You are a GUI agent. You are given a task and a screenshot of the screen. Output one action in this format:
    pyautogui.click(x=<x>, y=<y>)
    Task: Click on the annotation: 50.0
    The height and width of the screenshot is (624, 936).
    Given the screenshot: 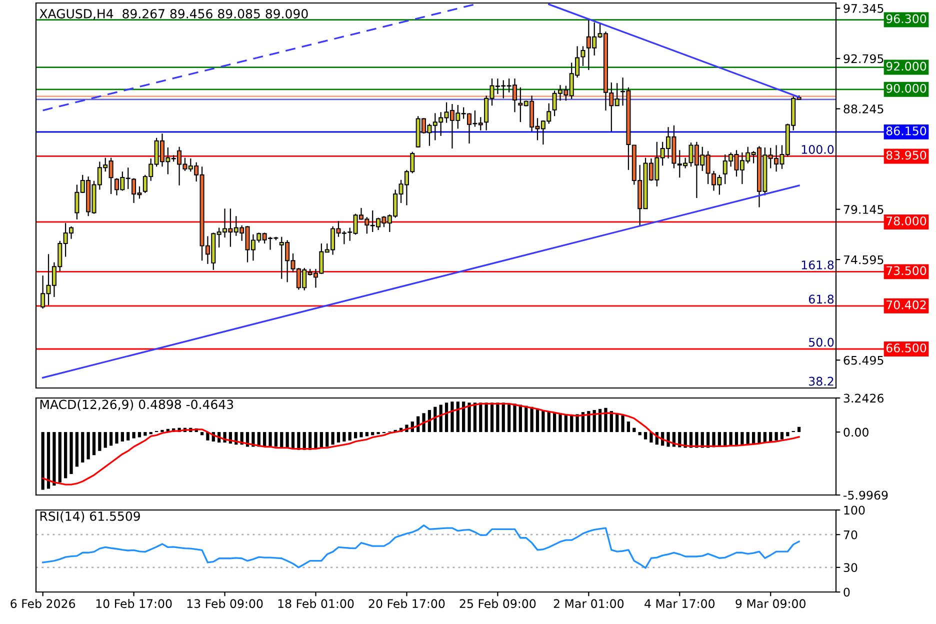 What is the action you would take?
    pyautogui.click(x=821, y=342)
    